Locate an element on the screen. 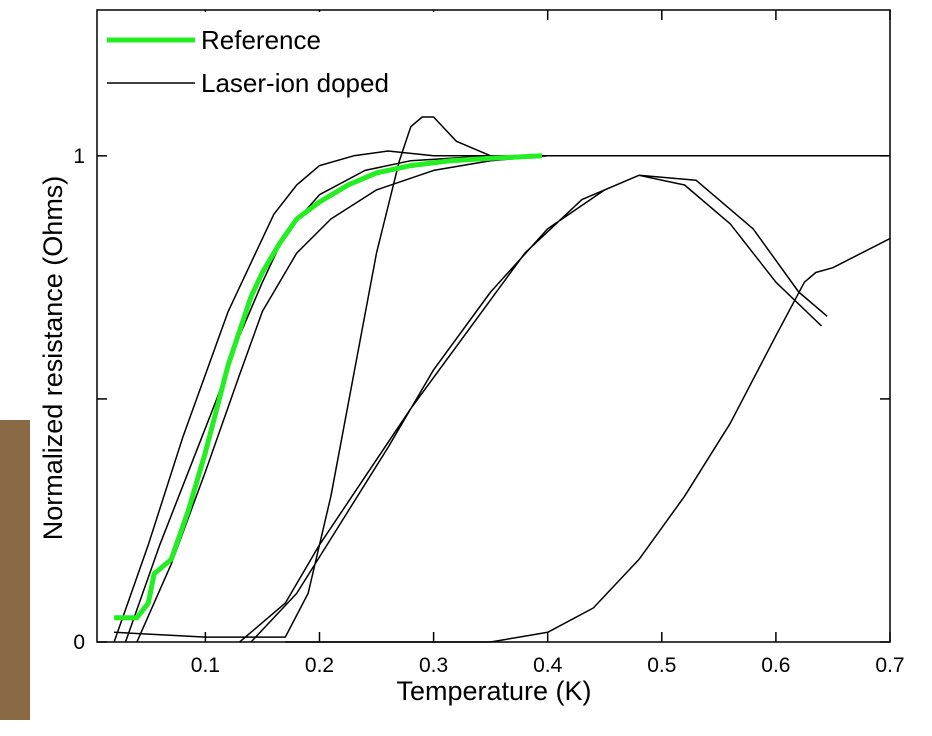 This screenshot has height=736, width=932. y-axis-title: Normalized resistance (Ohms) is located at coordinates (53, 358).